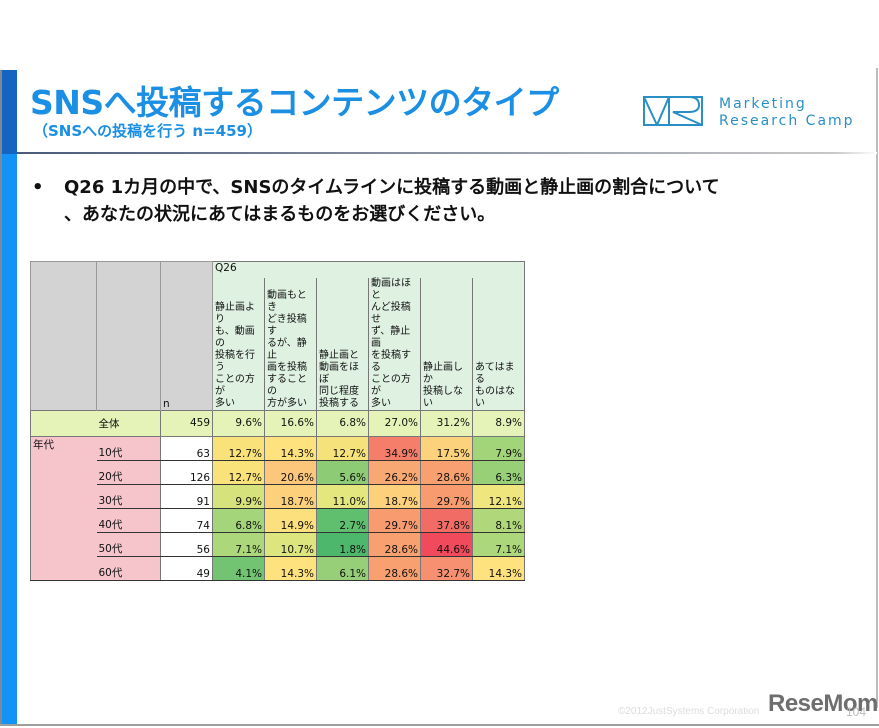 This screenshot has width=879, height=728. I want to click on header-divider, so click(447, 153).